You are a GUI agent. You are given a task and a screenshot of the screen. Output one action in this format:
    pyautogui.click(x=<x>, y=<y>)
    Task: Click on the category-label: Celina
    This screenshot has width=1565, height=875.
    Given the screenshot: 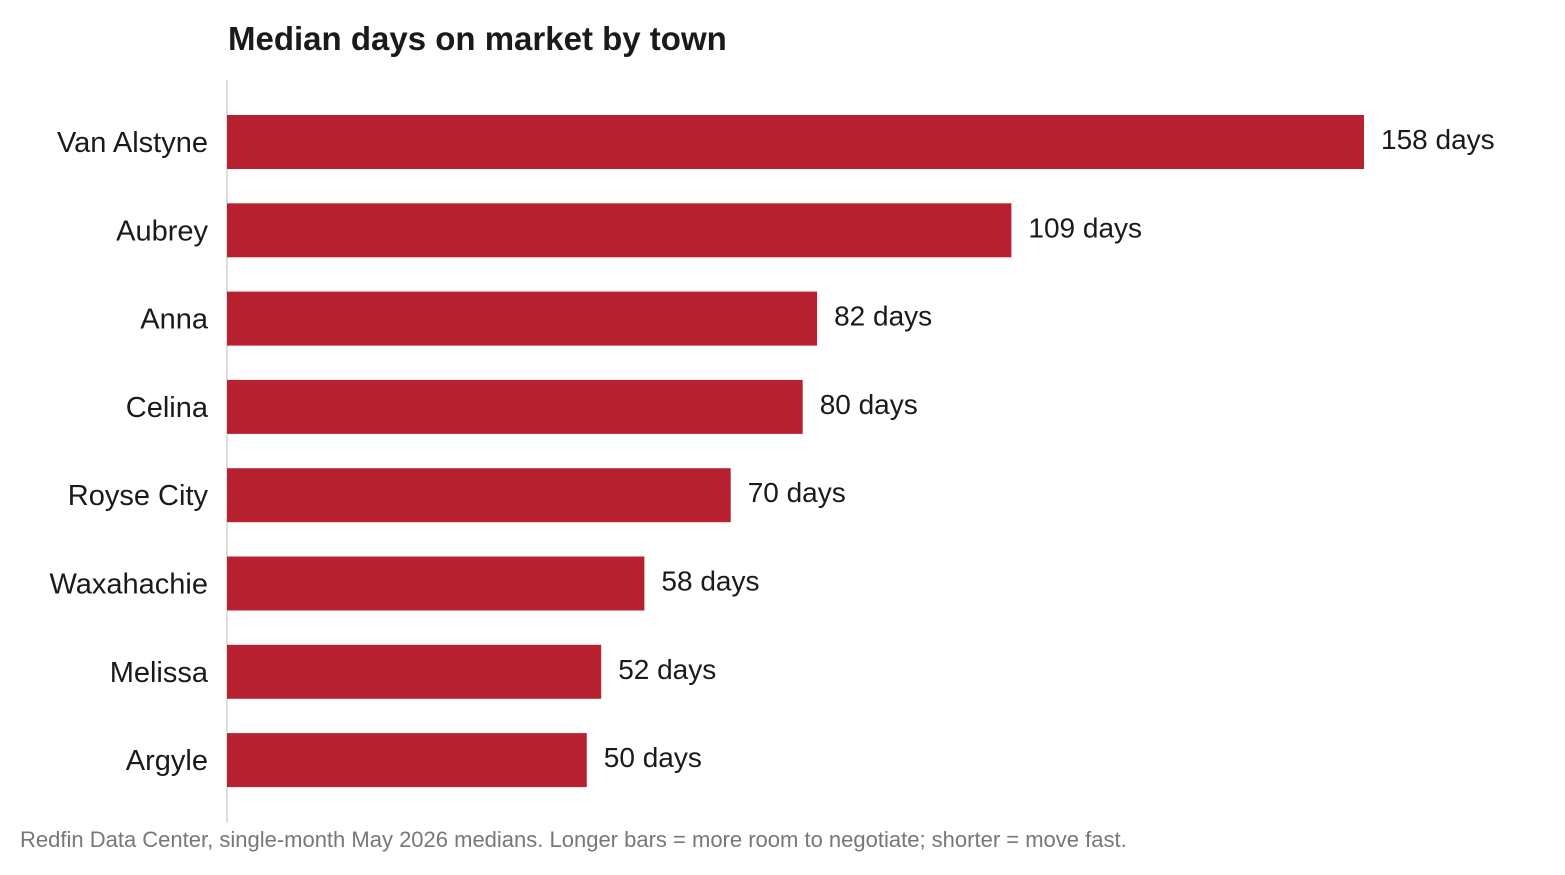 What is the action you would take?
    pyautogui.click(x=167, y=408)
    